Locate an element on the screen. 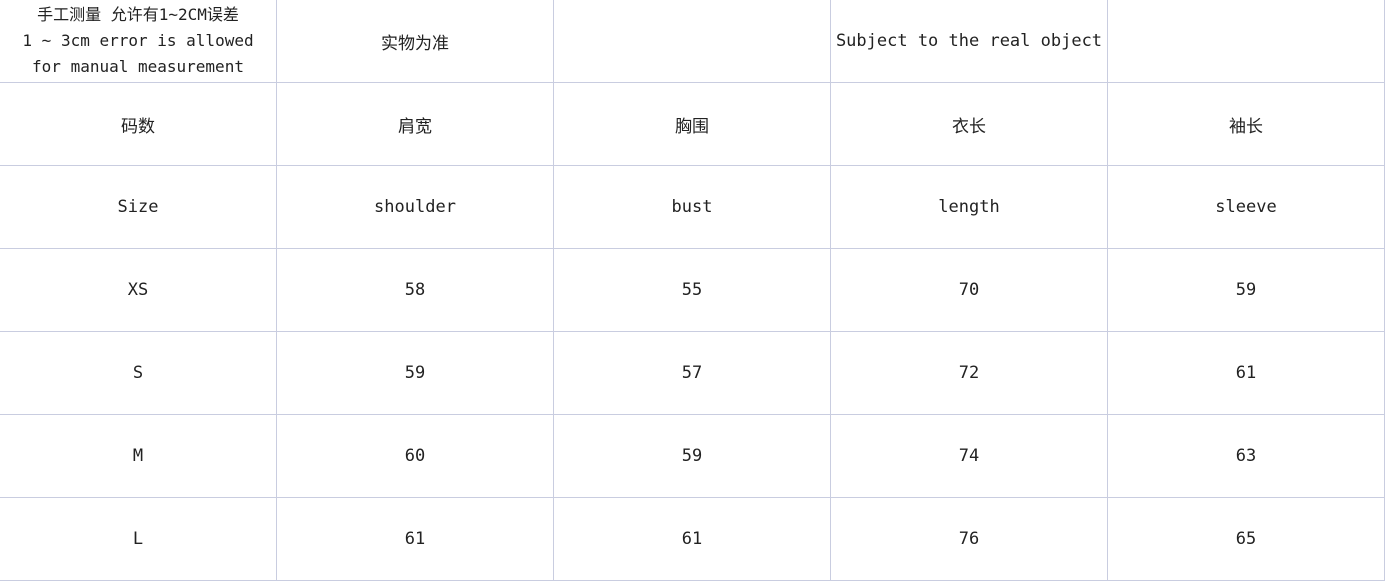 This screenshot has height=583, width=1385. measurement-cell: 65 is located at coordinates (1246, 539).